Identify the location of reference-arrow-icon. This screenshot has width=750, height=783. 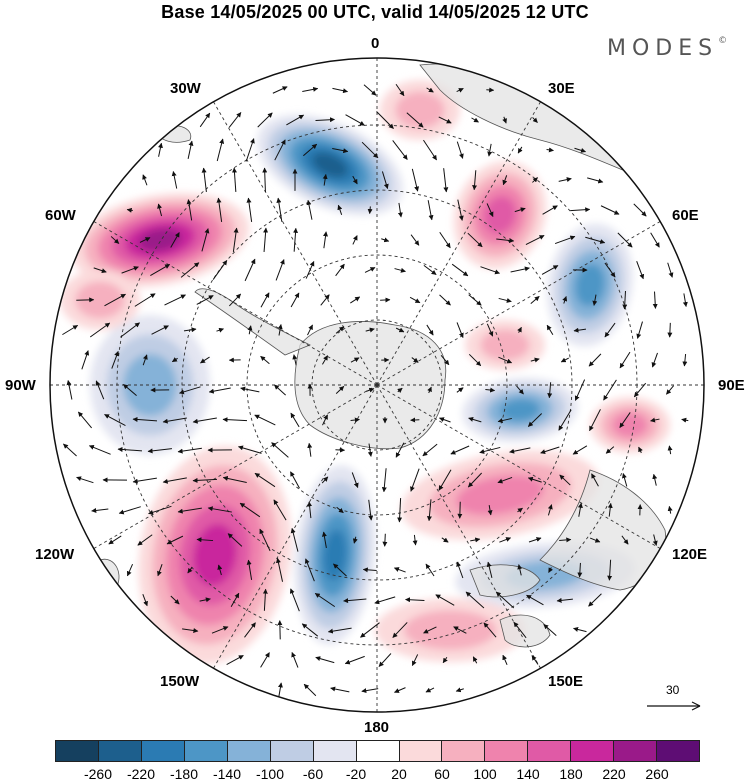
(674, 706).